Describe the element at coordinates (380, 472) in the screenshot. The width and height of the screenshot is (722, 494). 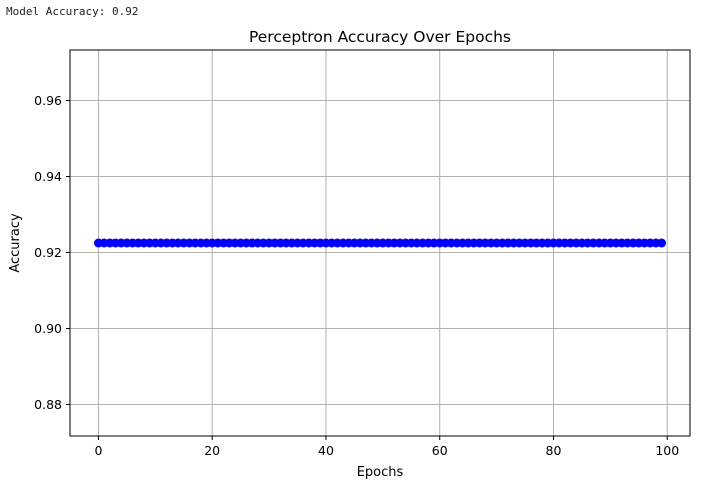
I see `x-axis-label: Epochs` at that location.